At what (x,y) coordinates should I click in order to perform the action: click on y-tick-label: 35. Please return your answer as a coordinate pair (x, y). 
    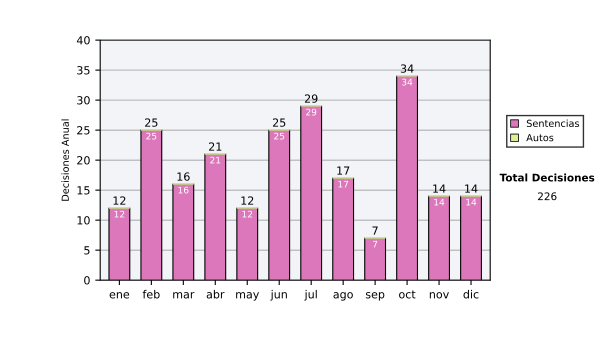
    Looking at the image, I should click on (83, 70).